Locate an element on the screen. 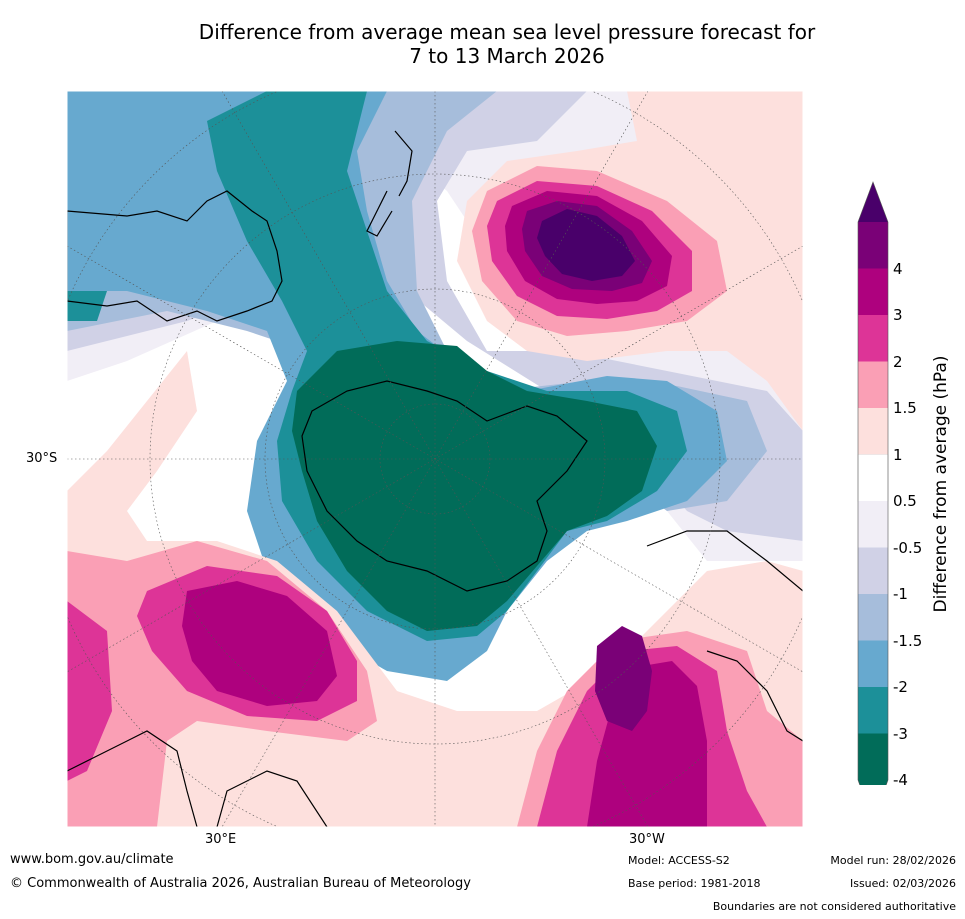  anomaly-region-pos-3-indian is located at coordinates (623, 678).